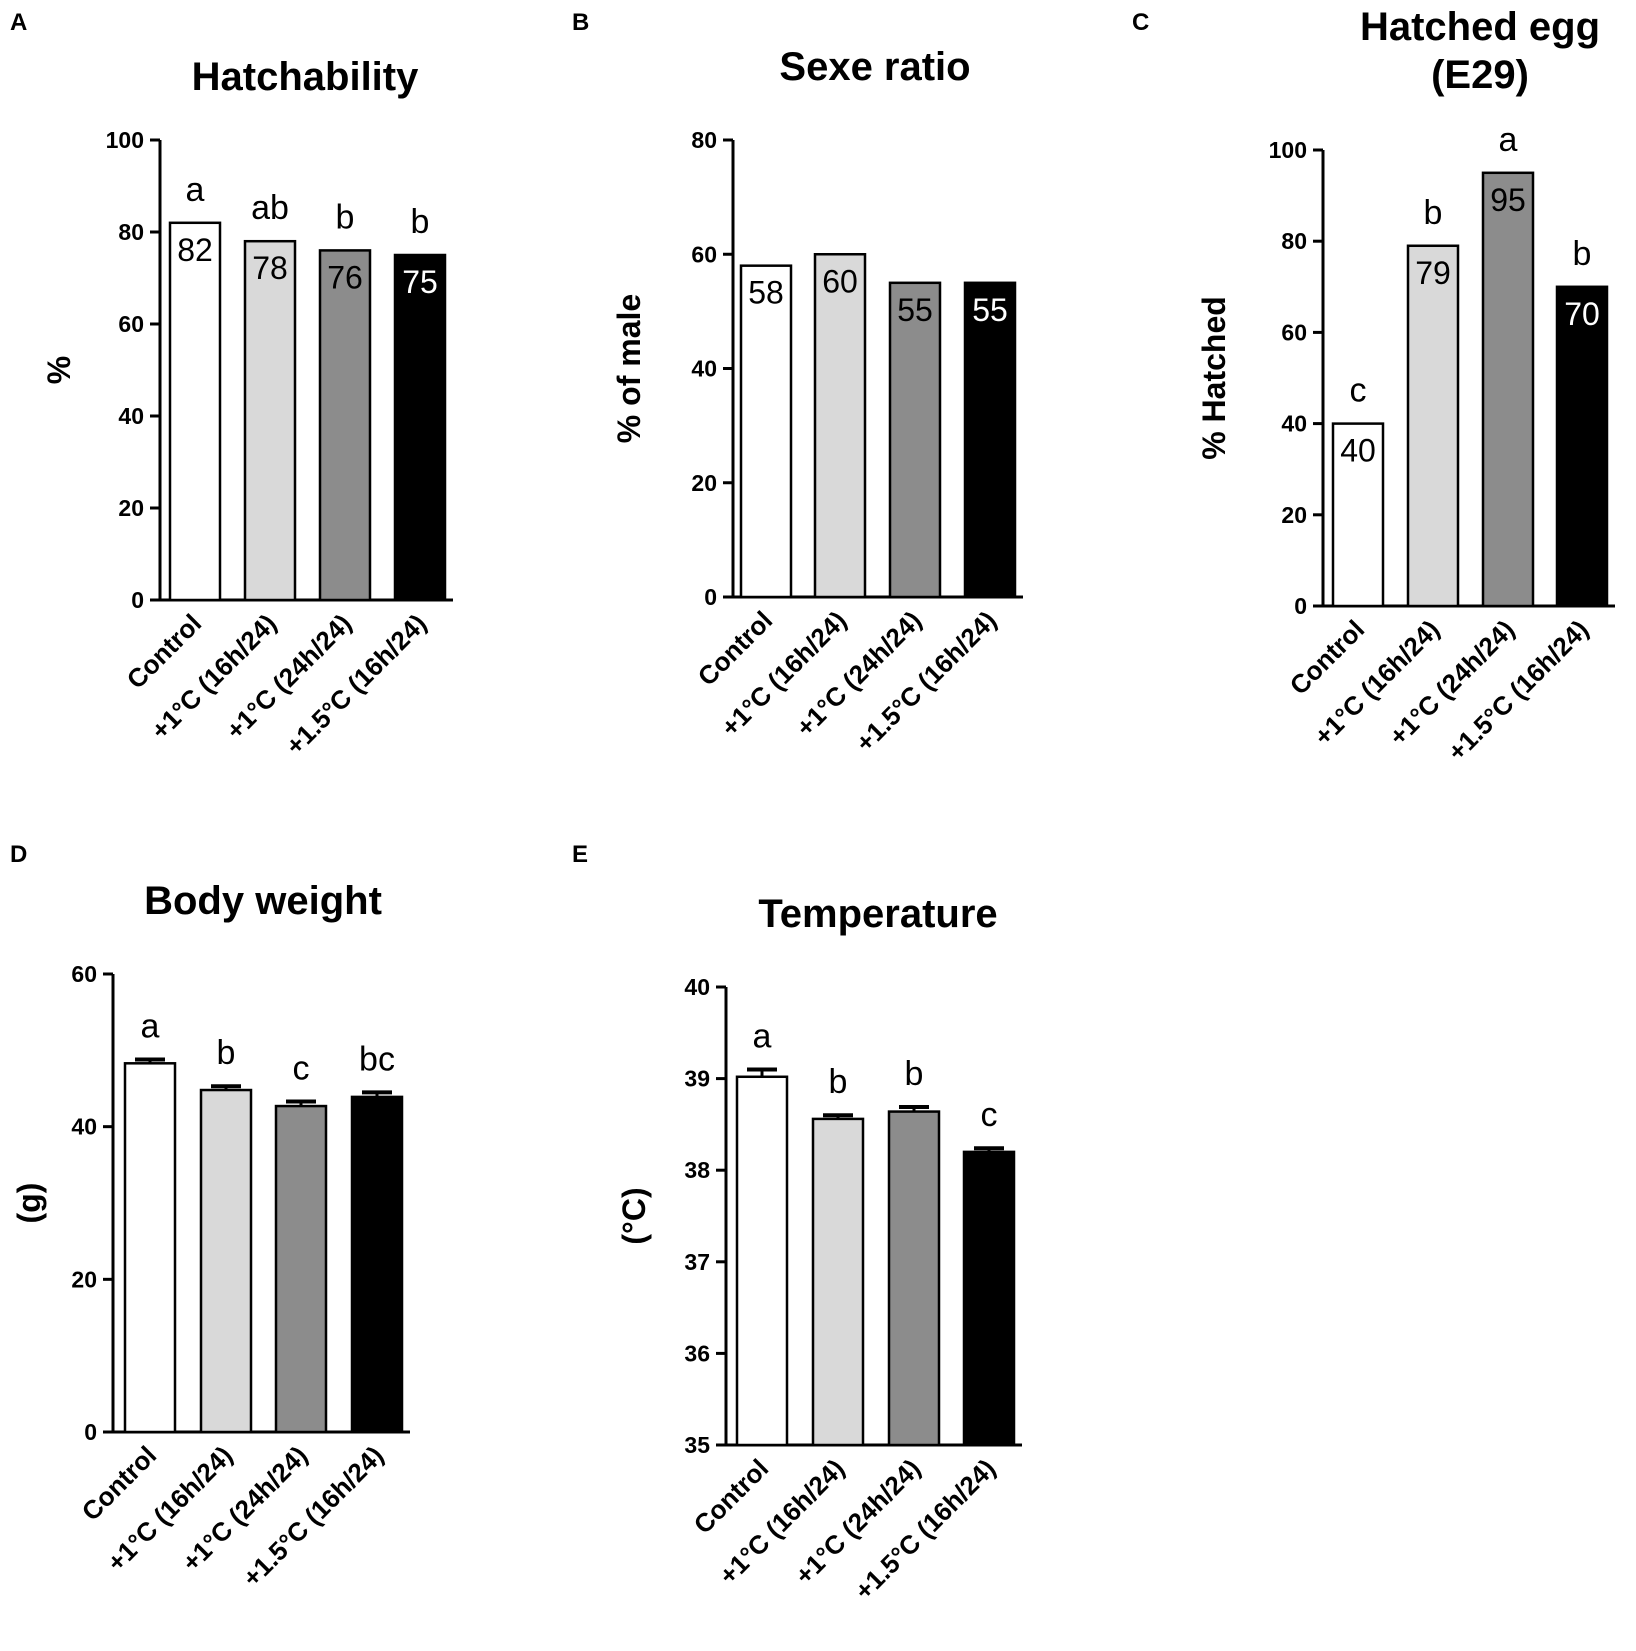 The image size is (1636, 1651). I want to click on panel-letter: C, so click(1140, 22).